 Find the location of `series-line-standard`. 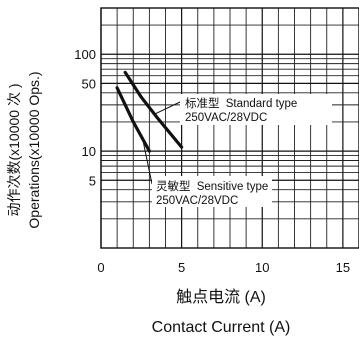

series-line-standard is located at coordinates (153, 109).